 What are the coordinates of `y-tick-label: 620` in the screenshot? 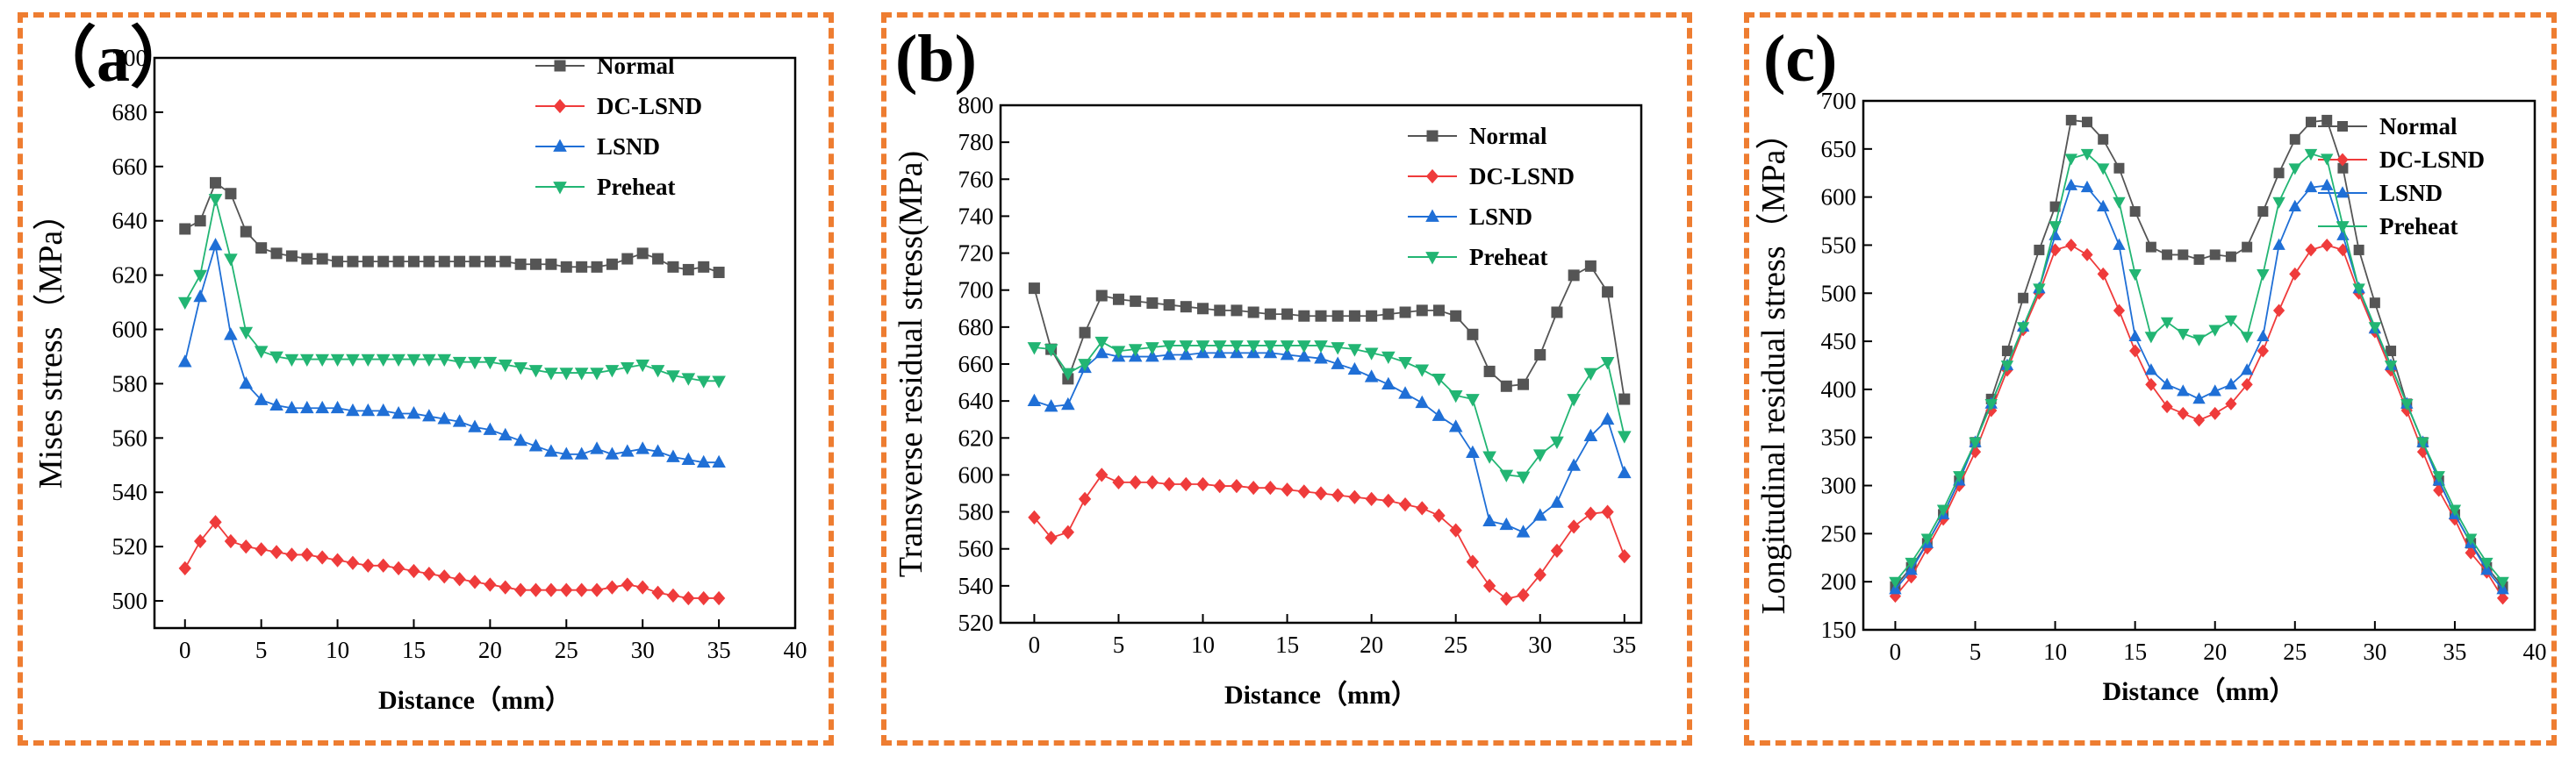 It's located at (976, 438).